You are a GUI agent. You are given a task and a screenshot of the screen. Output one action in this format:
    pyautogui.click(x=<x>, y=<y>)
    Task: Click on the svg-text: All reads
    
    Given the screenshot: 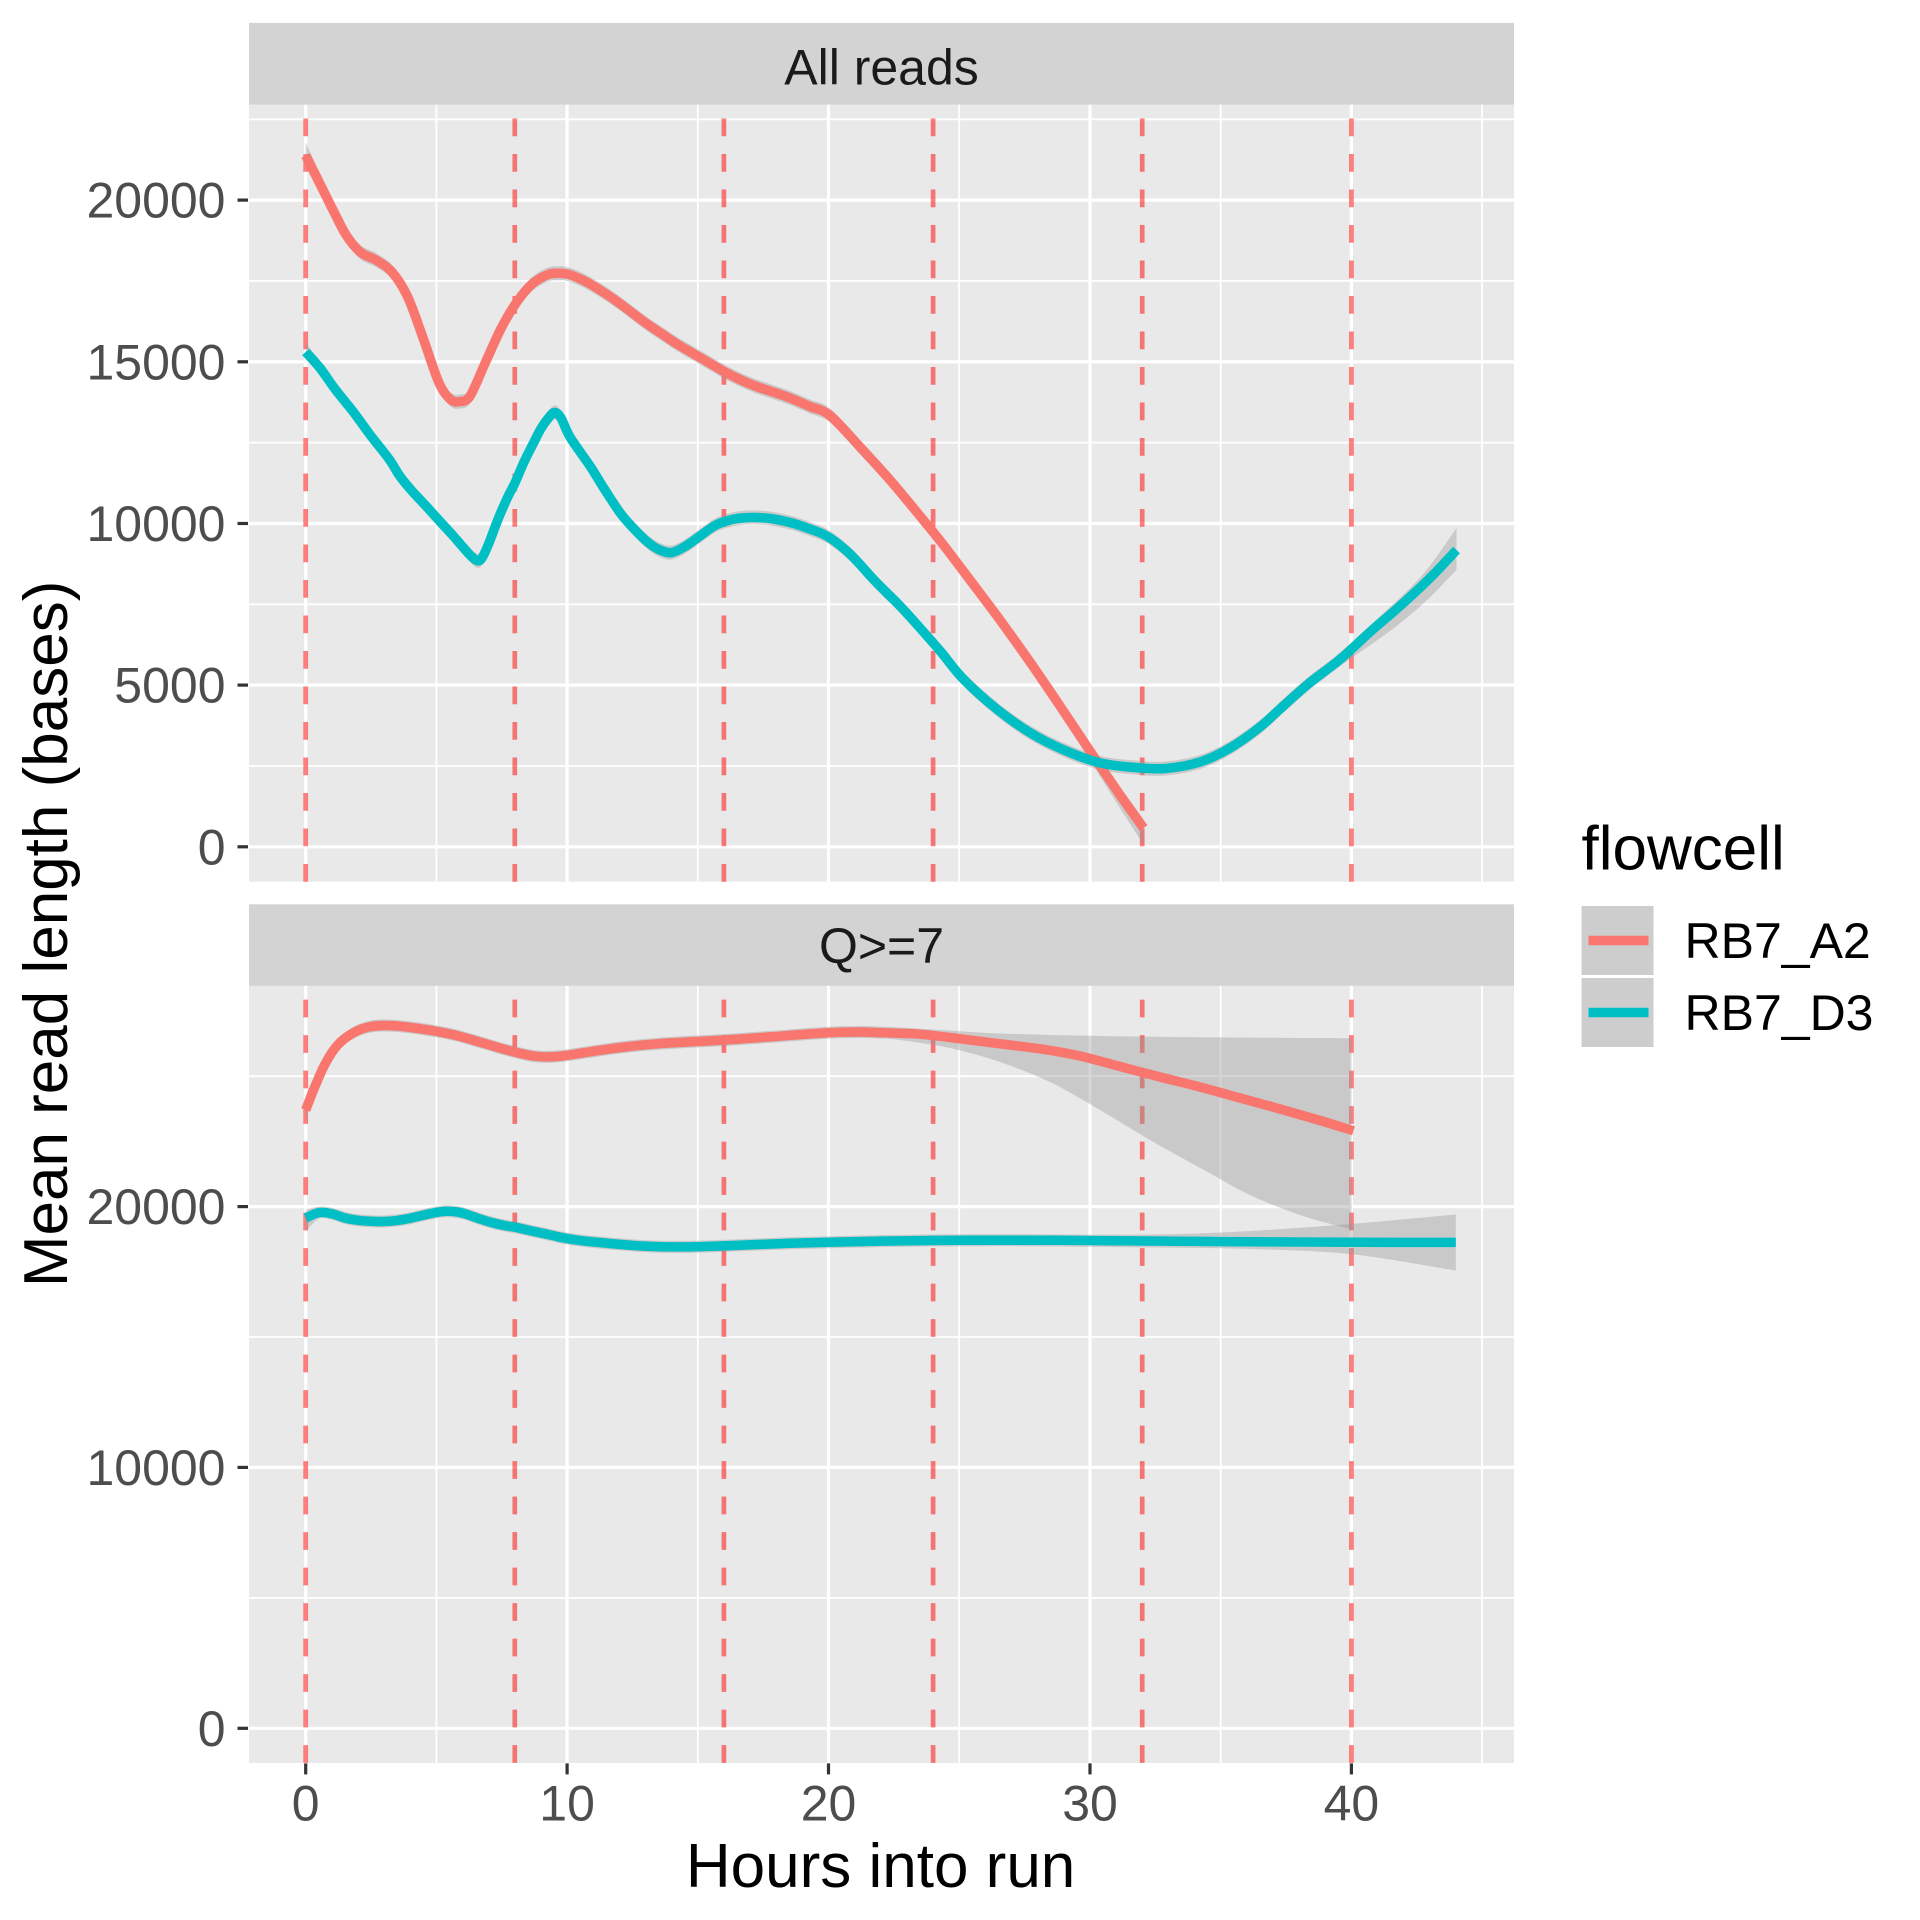 What is the action you would take?
    pyautogui.click(x=881, y=67)
    